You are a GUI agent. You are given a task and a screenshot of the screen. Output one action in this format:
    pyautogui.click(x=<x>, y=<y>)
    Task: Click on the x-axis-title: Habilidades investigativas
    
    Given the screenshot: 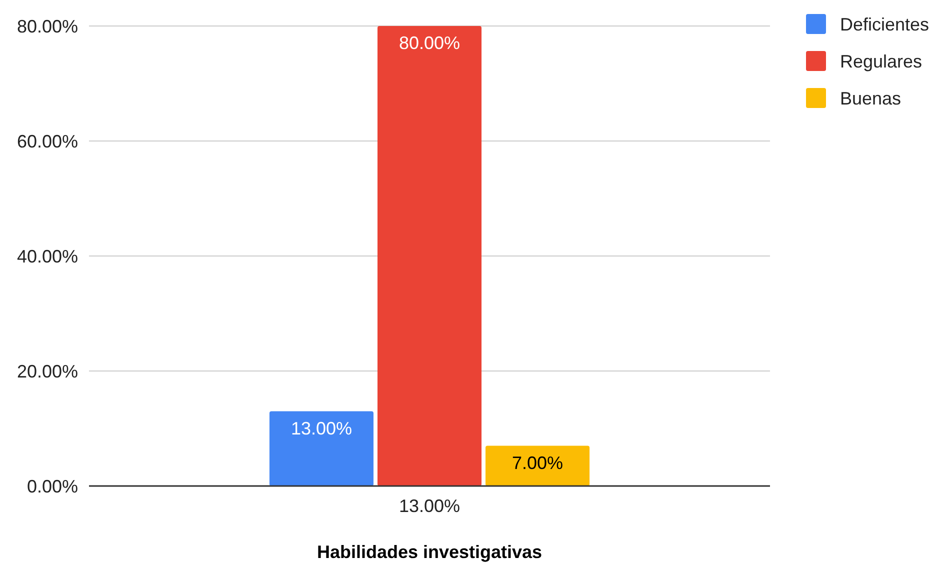 What is the action you would take?
    pyautogui.click(x=429, y=552)
    